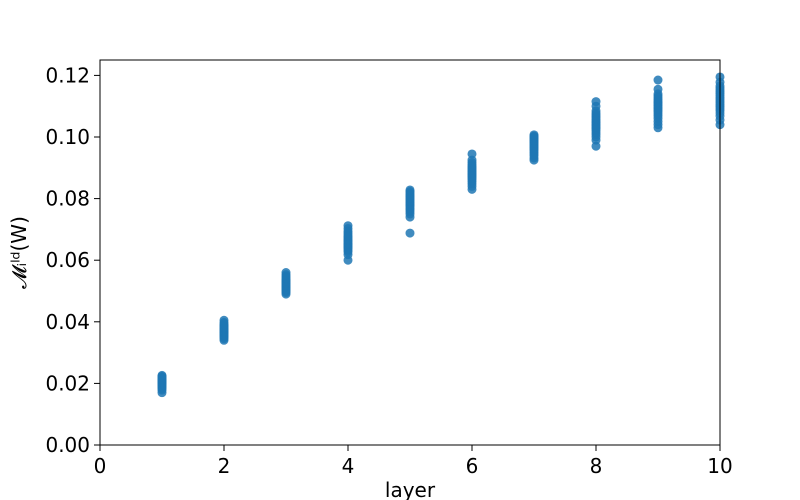 Image resolution: width=800 pixels, height=500 pixels. I want to click on y-tick-label: 0.10, so click(67, 137).